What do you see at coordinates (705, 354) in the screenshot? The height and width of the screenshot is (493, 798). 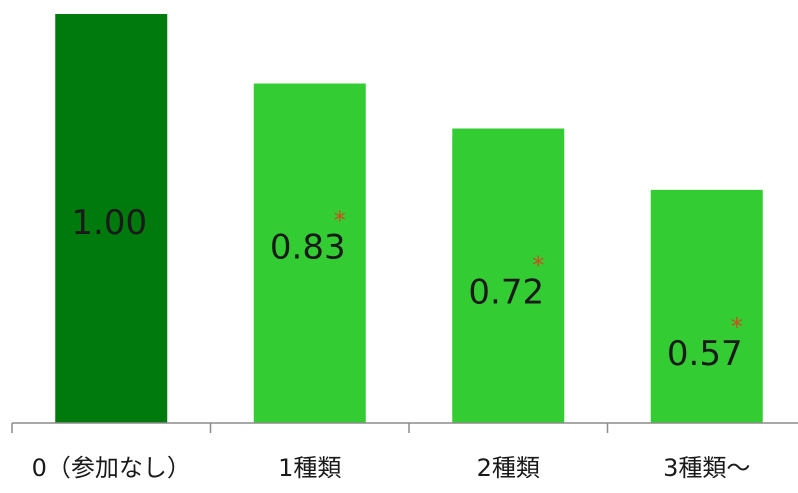 I see `bar-value-label: 0.57` at bounding box center [705, 354].